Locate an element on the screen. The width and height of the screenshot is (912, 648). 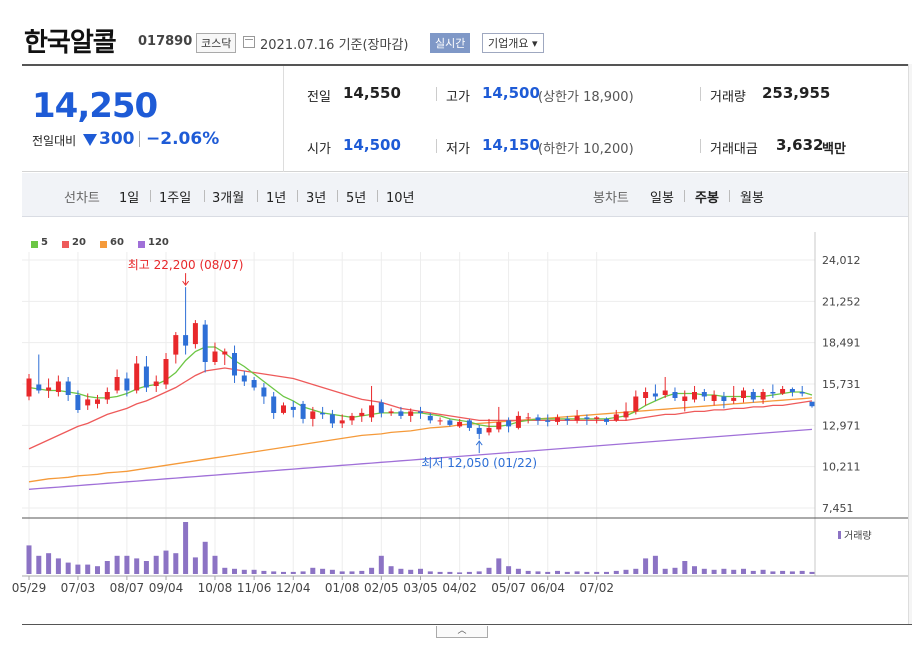
amount-label: 거래대금 is located at coordinates (734, 149).